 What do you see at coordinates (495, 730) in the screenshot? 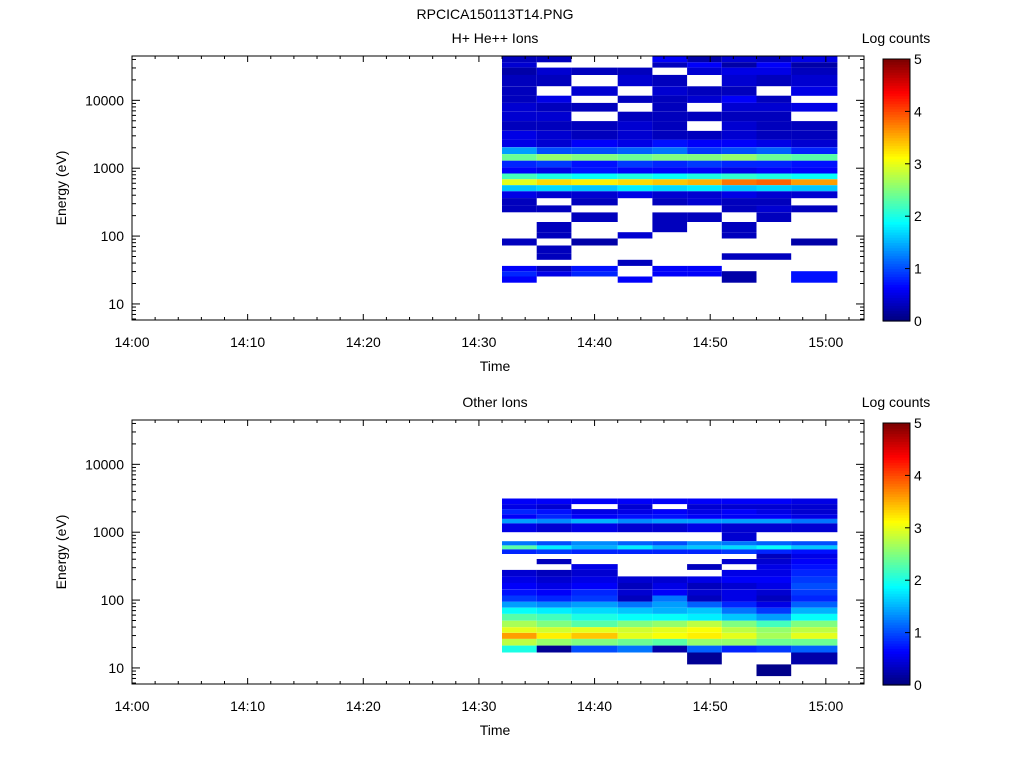
I see `x-axis-label: Time` at bounding box center [495, 730].